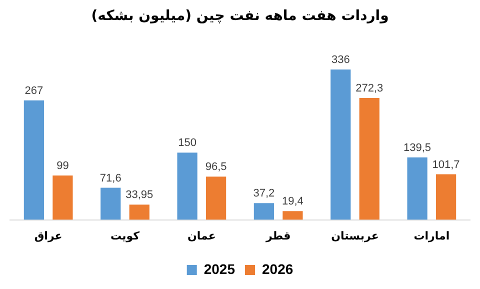 The image size is (480, 289). What do you see at coordinates (264, 194) in the screenshot?
I see `data-label: 37,2` at bounding box center [264, 194].